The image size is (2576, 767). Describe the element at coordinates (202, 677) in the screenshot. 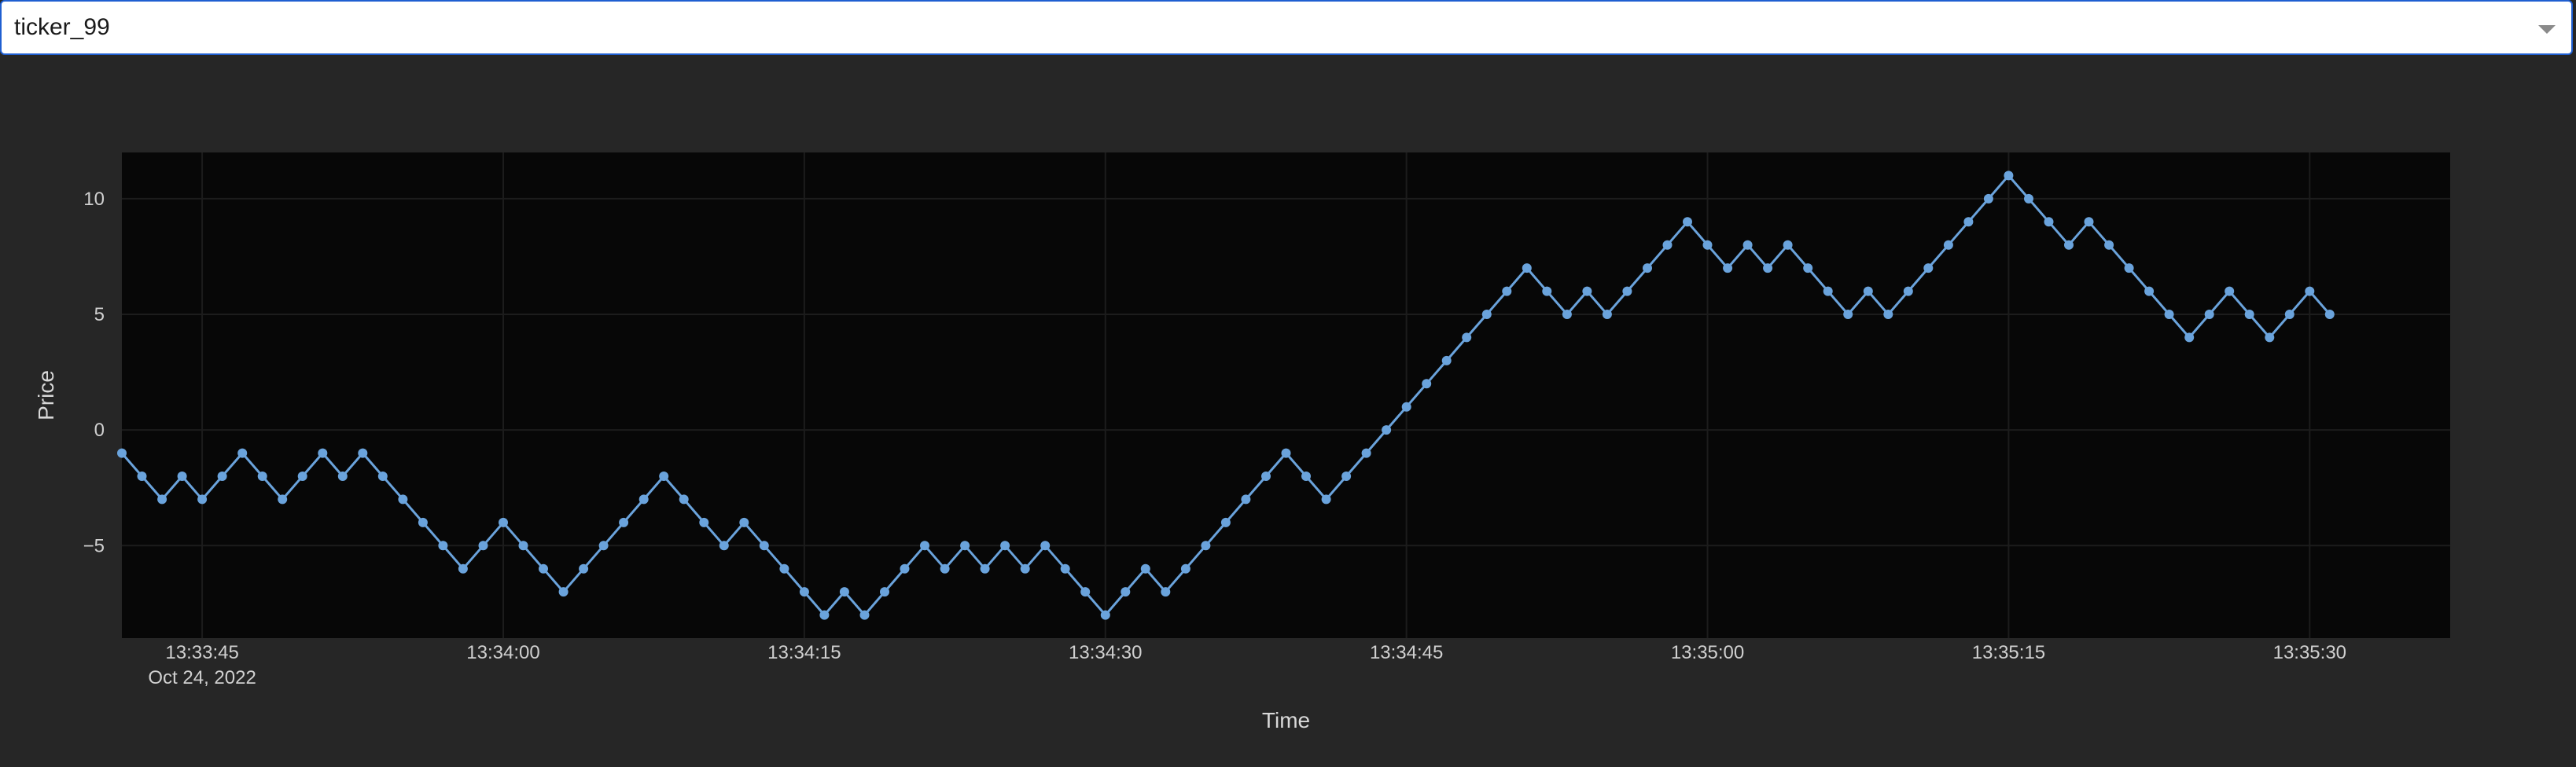

I see `x-tick-date-label: Oct 24, 2022` at that location.